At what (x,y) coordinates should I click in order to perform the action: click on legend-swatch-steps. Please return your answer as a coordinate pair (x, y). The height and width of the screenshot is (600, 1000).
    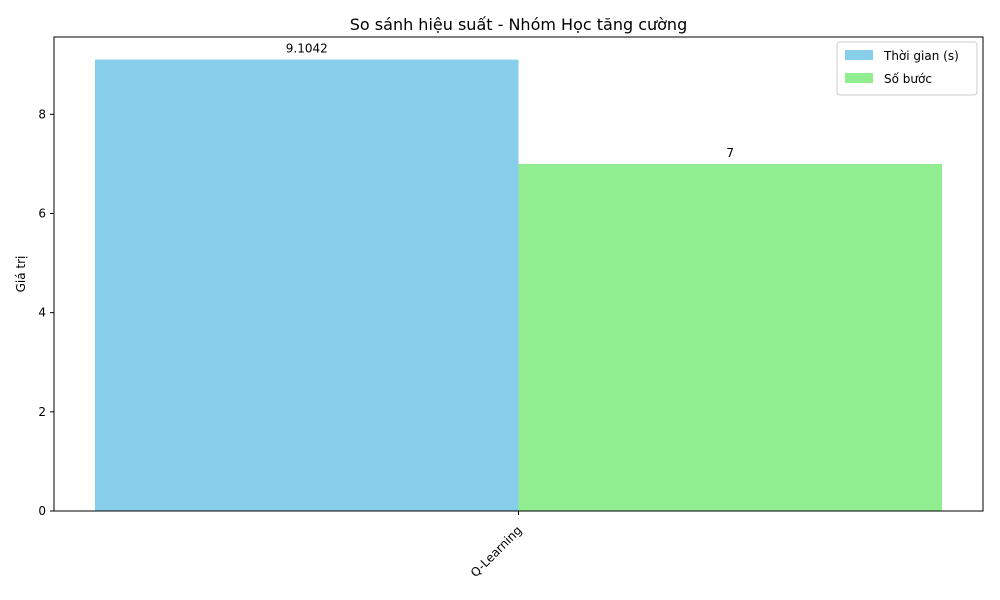
    Looking at the image, I should click on (859, 78).